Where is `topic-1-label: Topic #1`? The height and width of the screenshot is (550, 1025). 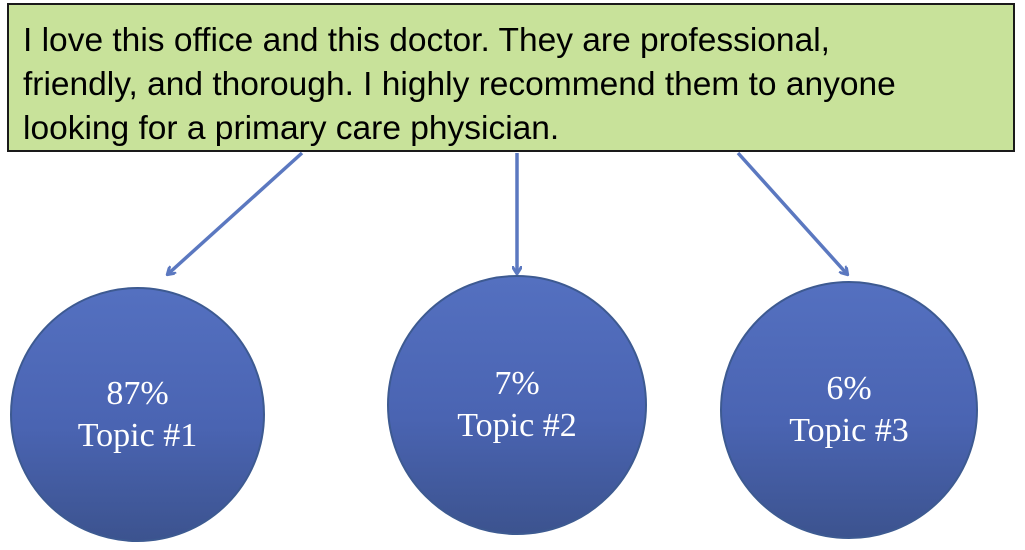
topic-1-label: Topic #1 is located at coordinates (137, 435).